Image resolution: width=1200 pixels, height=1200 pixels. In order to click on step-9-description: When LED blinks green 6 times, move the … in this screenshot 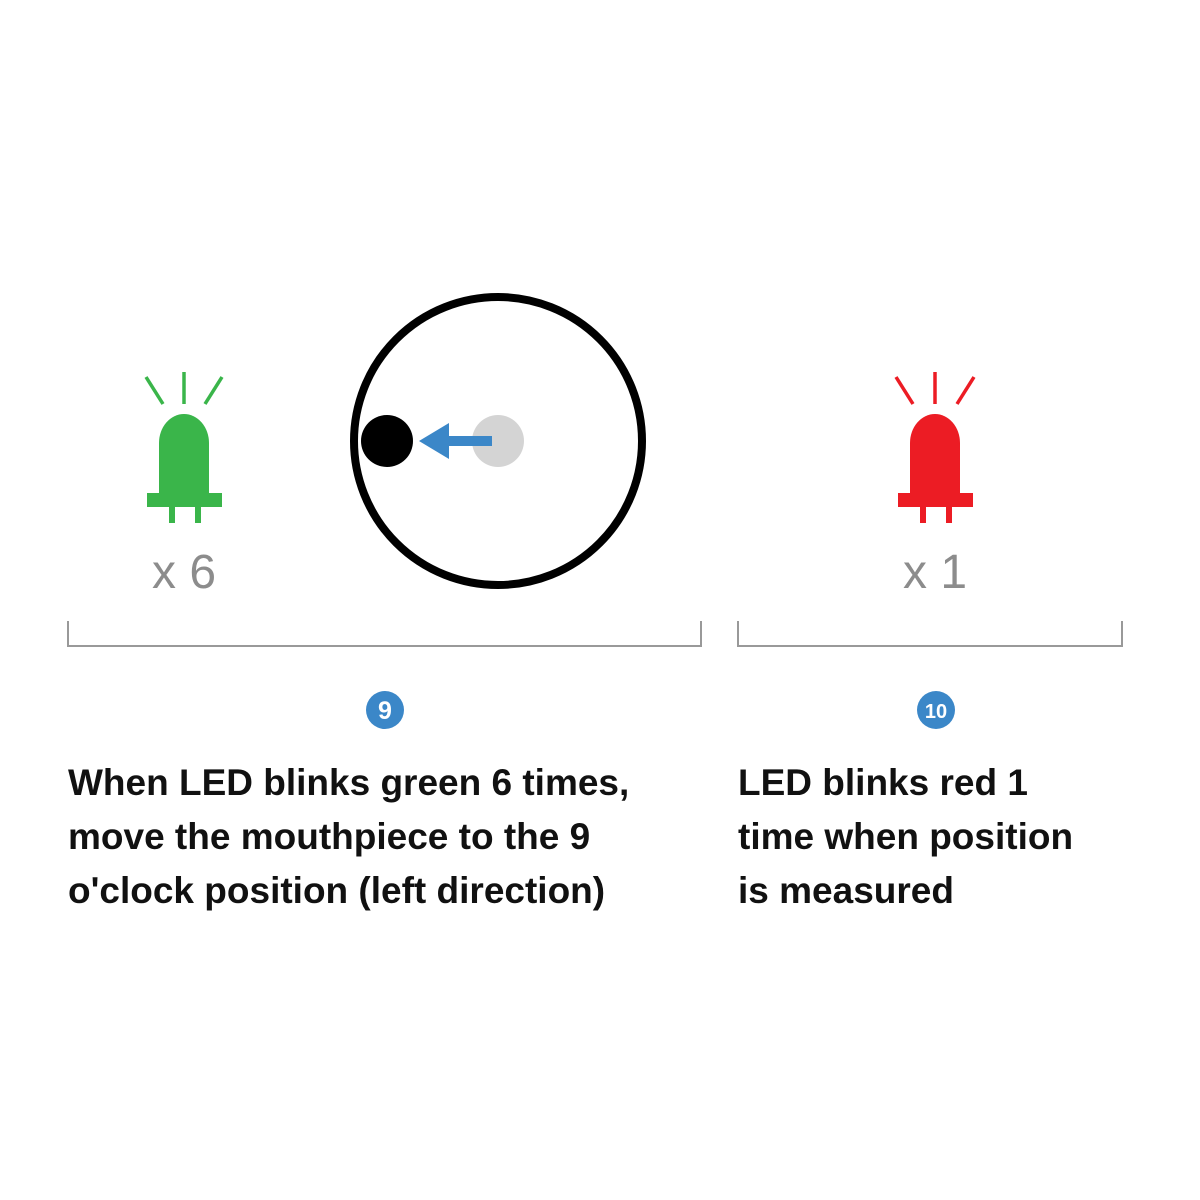, I will do `click(348, 837)`.